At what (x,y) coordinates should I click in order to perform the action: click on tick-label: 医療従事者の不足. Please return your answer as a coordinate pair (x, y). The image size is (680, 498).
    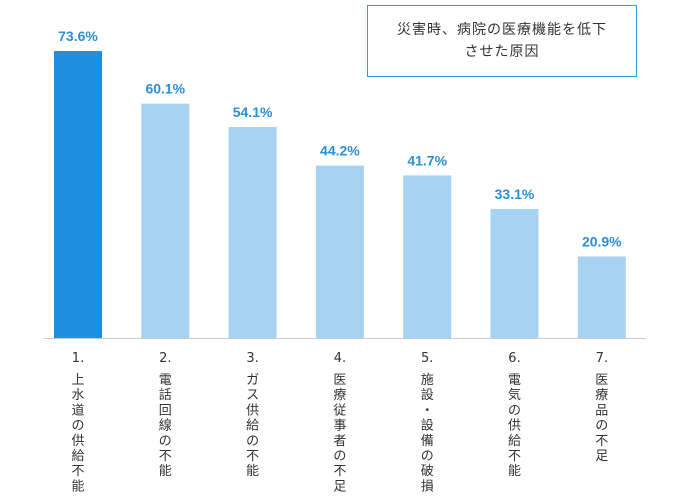
    Looking at the image, I should click on (339, 433).